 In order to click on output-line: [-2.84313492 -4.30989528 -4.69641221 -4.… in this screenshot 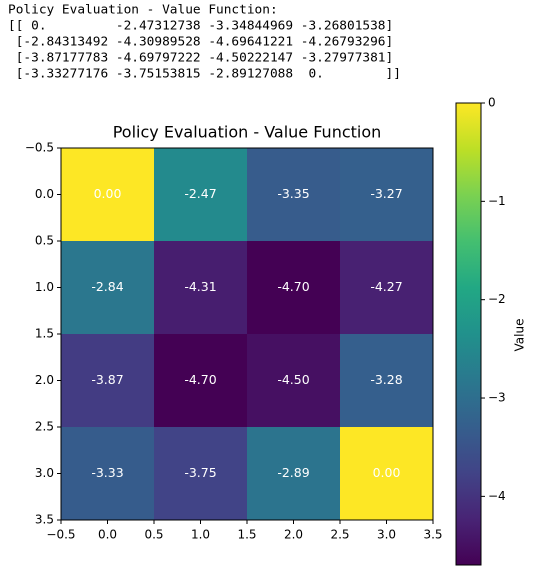, I will do `click(200, 42)`.